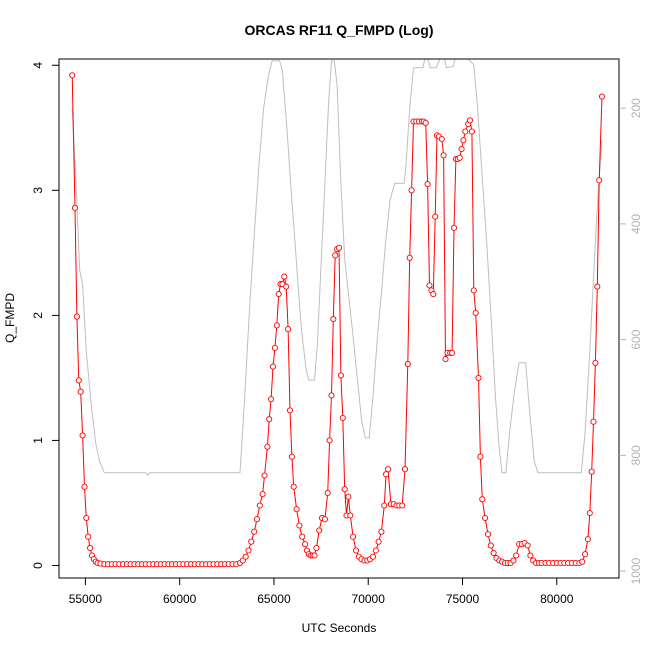 The width and height of the screenshot is (650, 650). I want to click on y2-tick-label: 600, so click(636, 339).